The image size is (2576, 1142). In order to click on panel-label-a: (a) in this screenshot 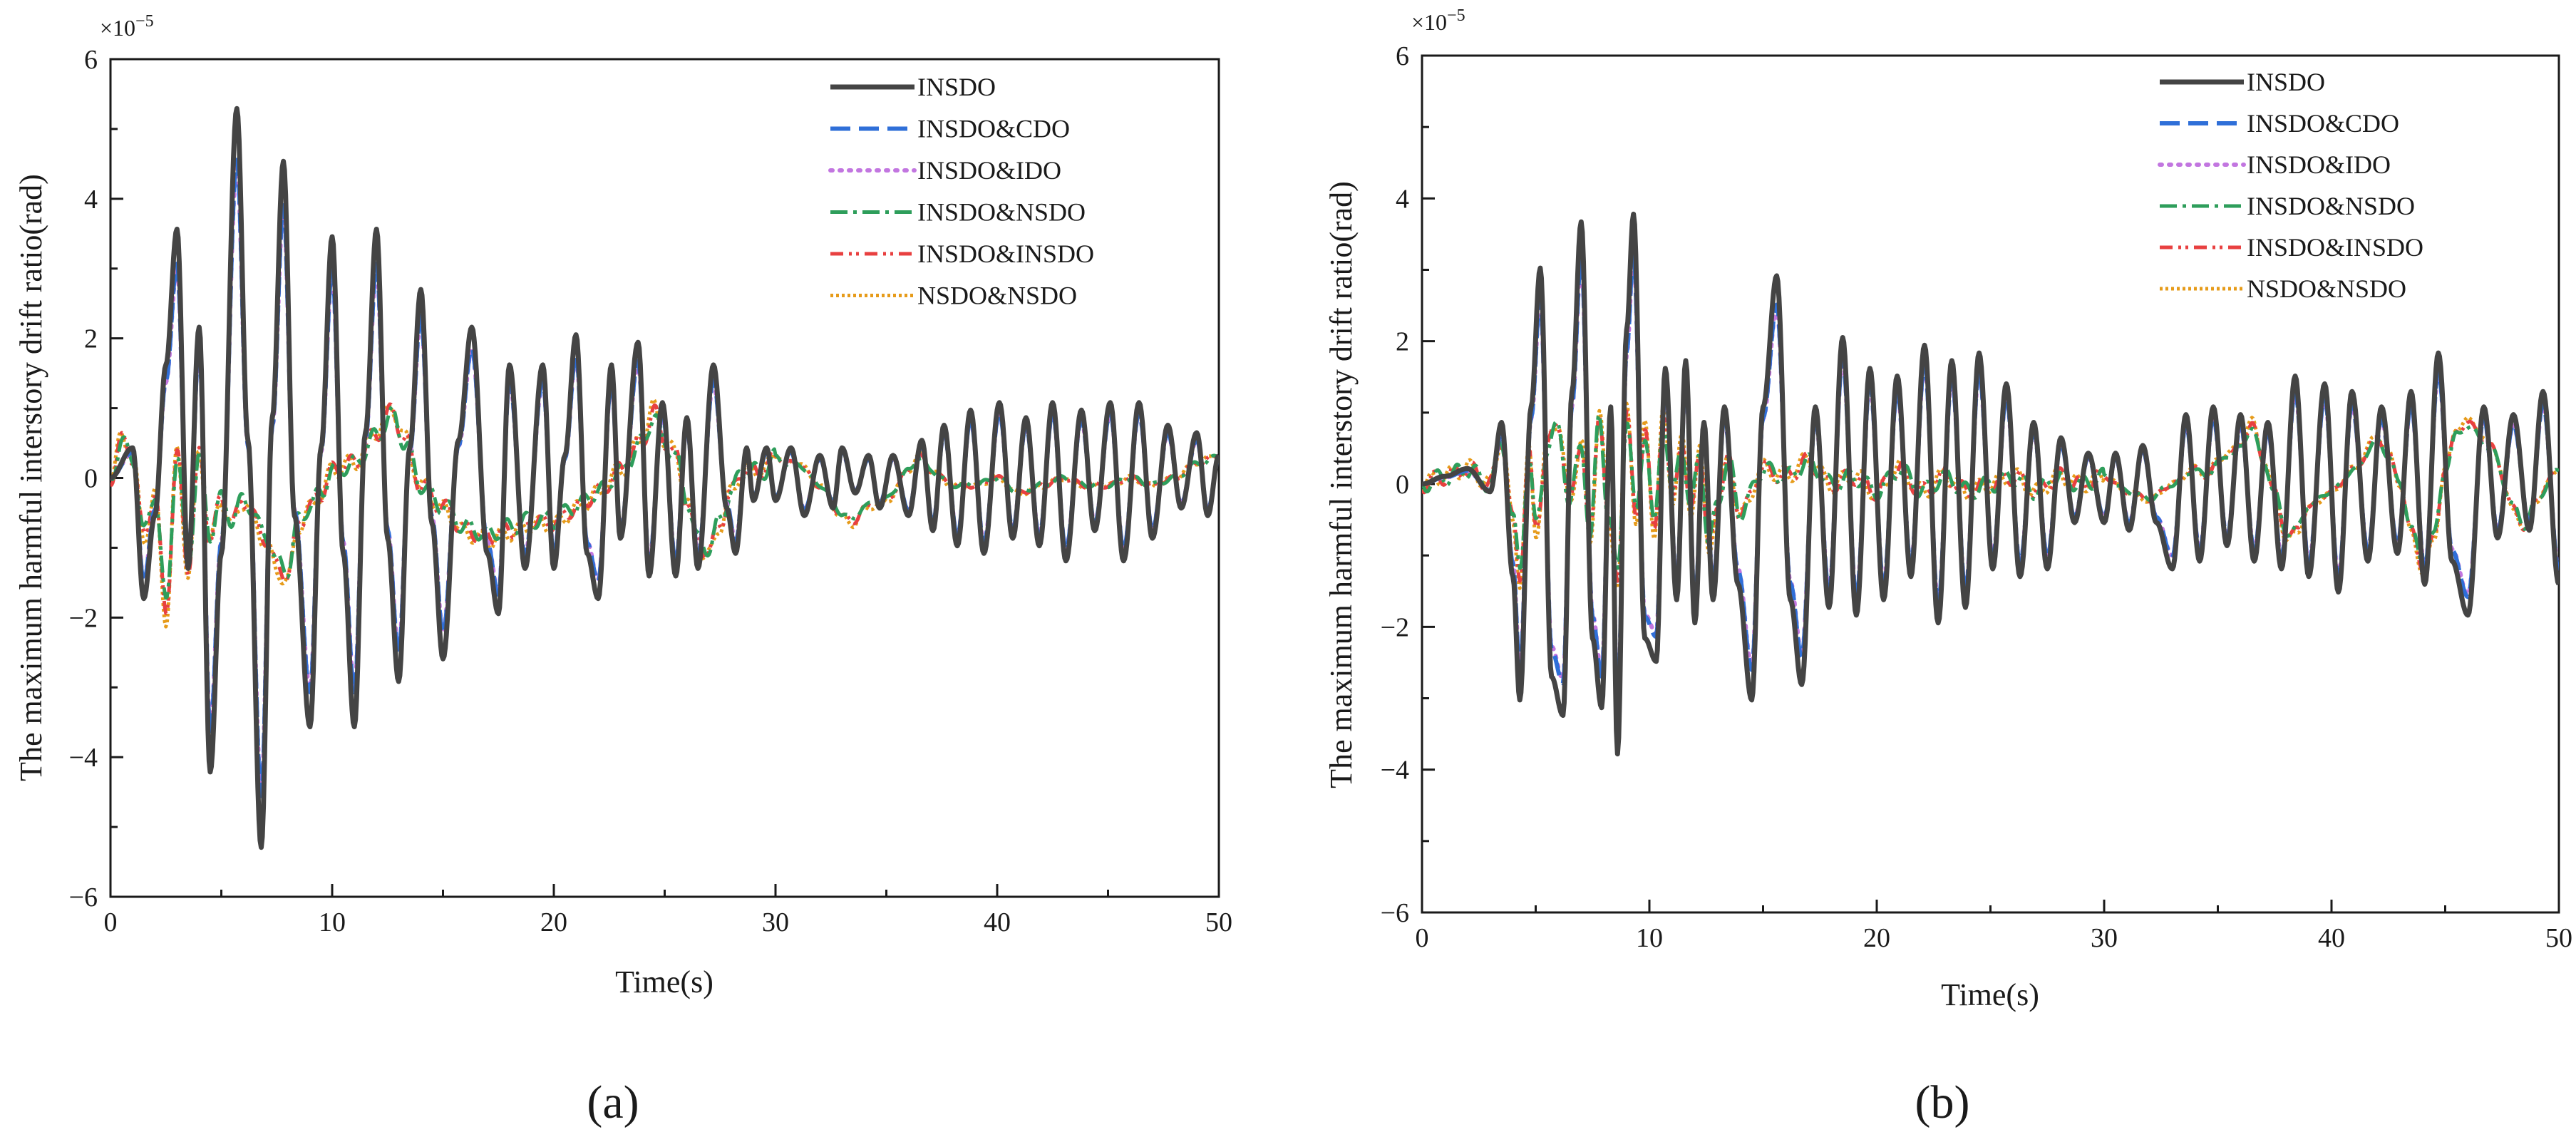, I will do `click(613, 1102)`.